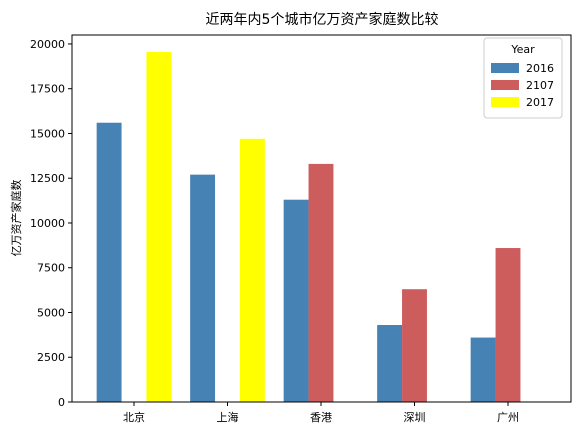  I want to click on legend: Year 2016 2107 2017, so click(523, 78).